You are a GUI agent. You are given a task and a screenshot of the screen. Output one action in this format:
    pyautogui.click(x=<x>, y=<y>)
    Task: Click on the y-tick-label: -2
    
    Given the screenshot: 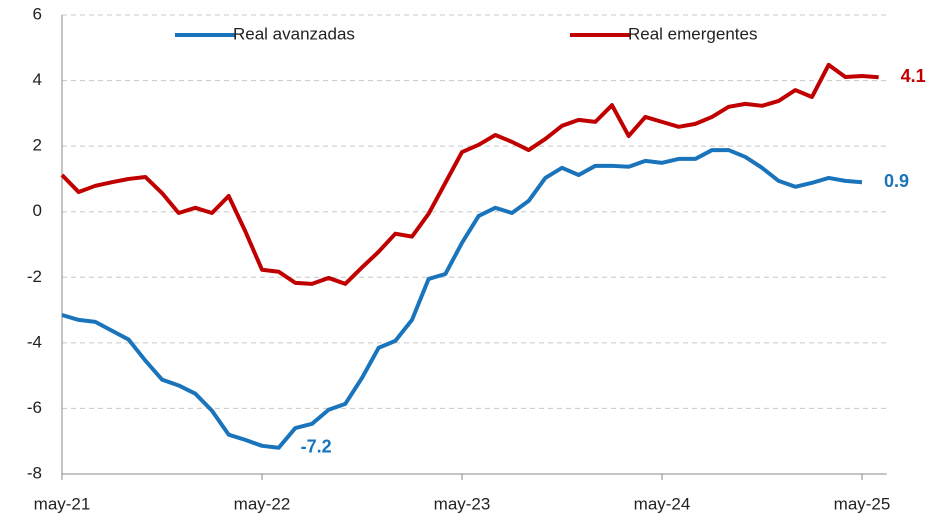 What is the action you would take?
    pyautogui.click(x=34, y=276)
    